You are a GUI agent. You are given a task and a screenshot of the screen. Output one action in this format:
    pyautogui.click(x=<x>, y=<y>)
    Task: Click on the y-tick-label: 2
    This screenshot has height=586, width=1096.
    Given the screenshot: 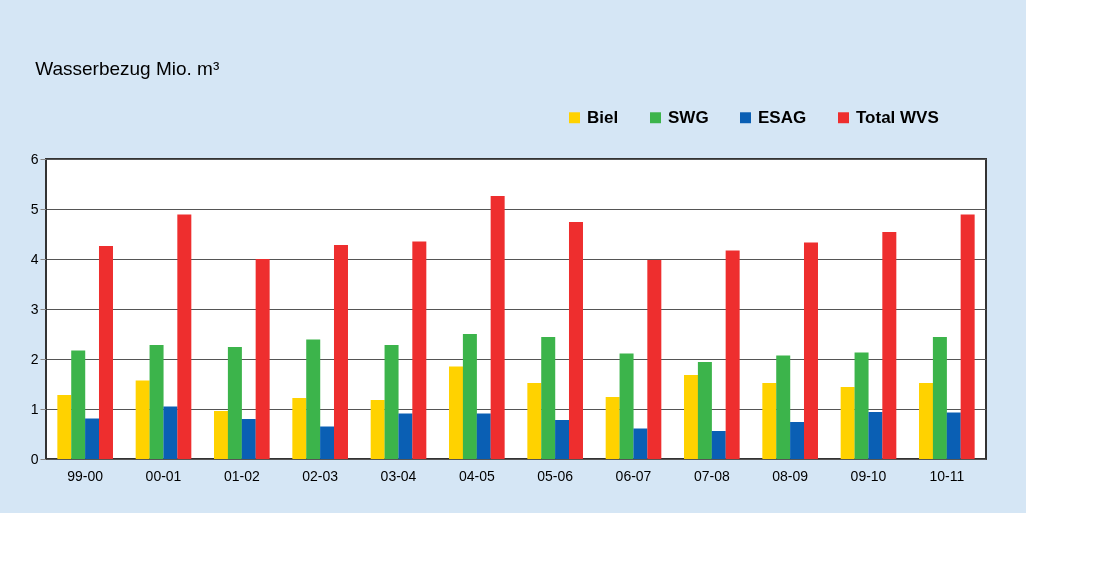 What is the action you would take?
    pyautogui.click(x=34, y=358)
    